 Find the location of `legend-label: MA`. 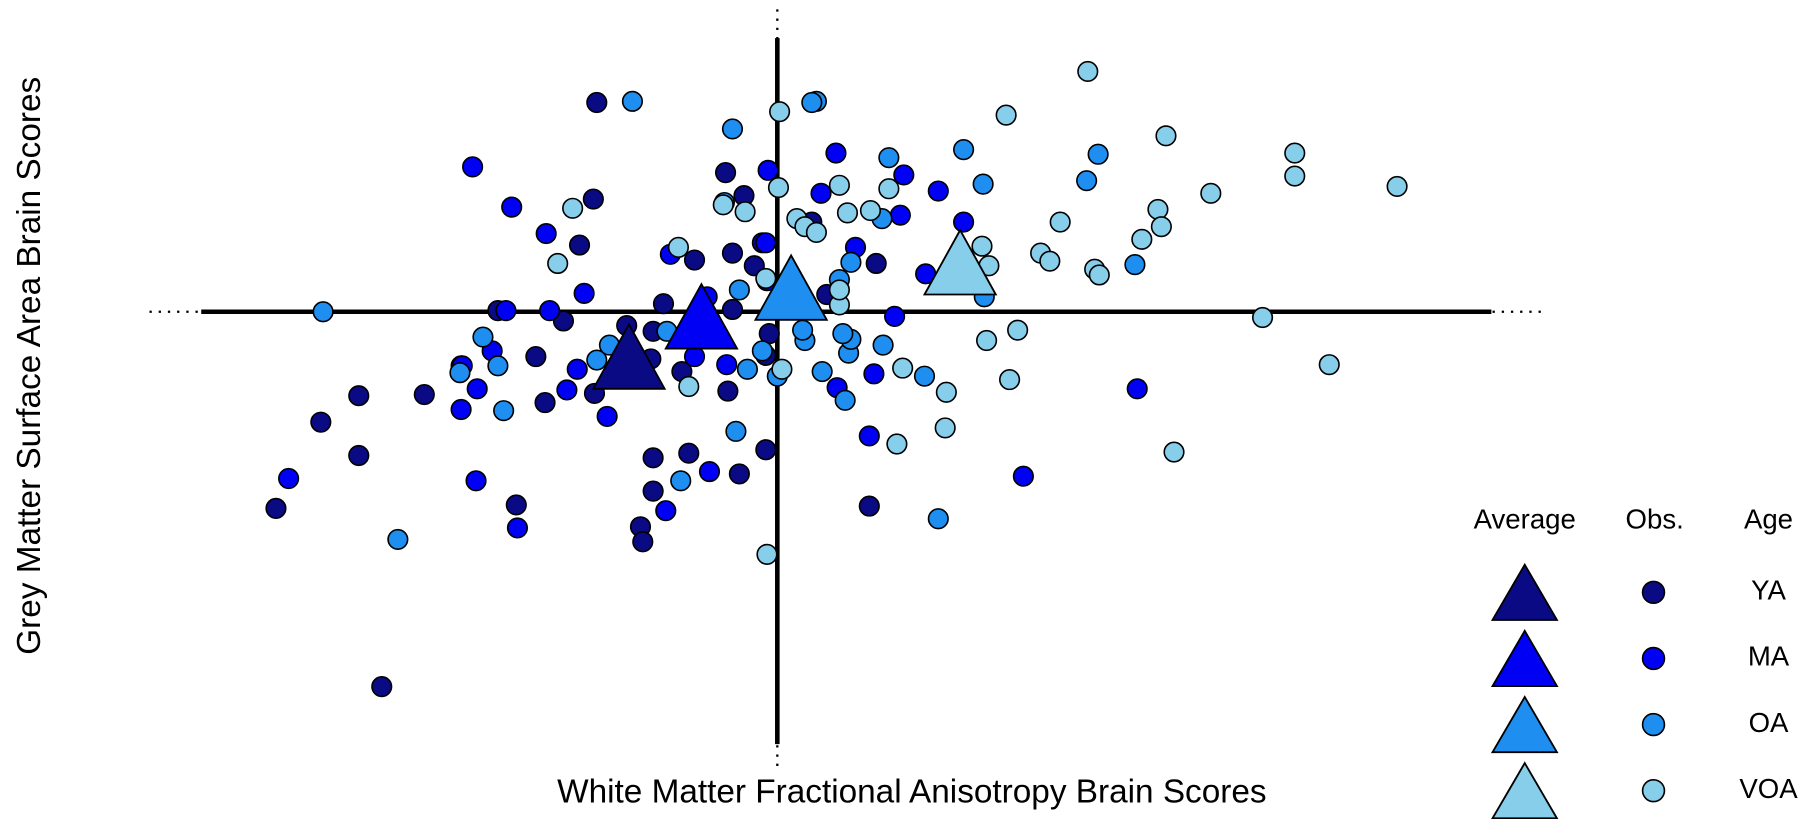

legend-label: MA is located at coordinates (1769, 656).